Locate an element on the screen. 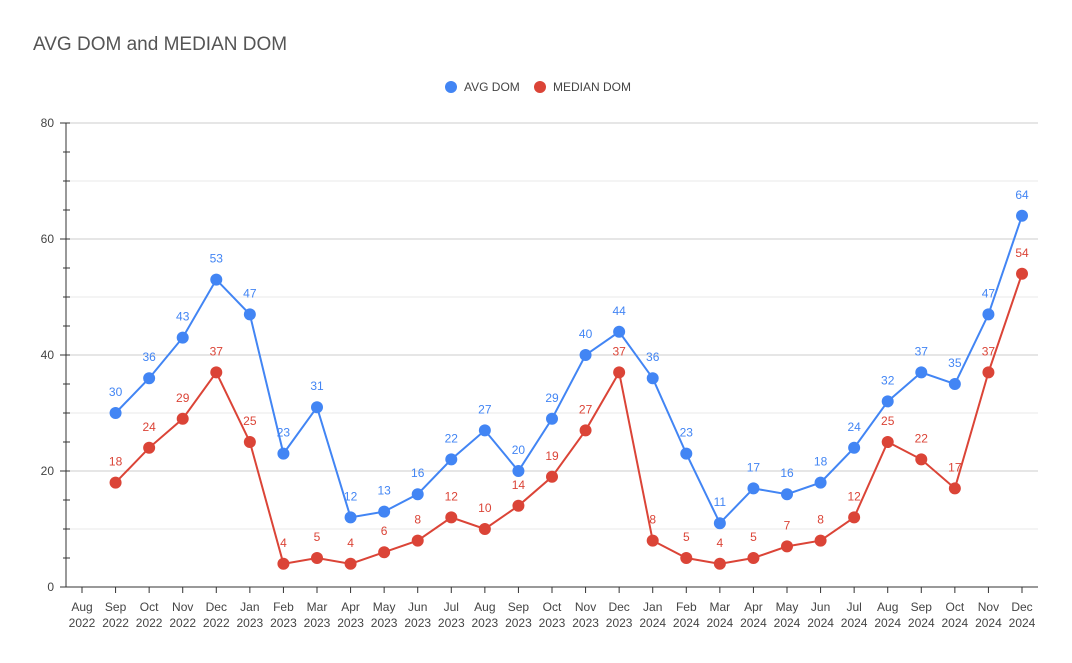  y-axis: 0 20 40 60 80 is located at coordinates (55, 355).